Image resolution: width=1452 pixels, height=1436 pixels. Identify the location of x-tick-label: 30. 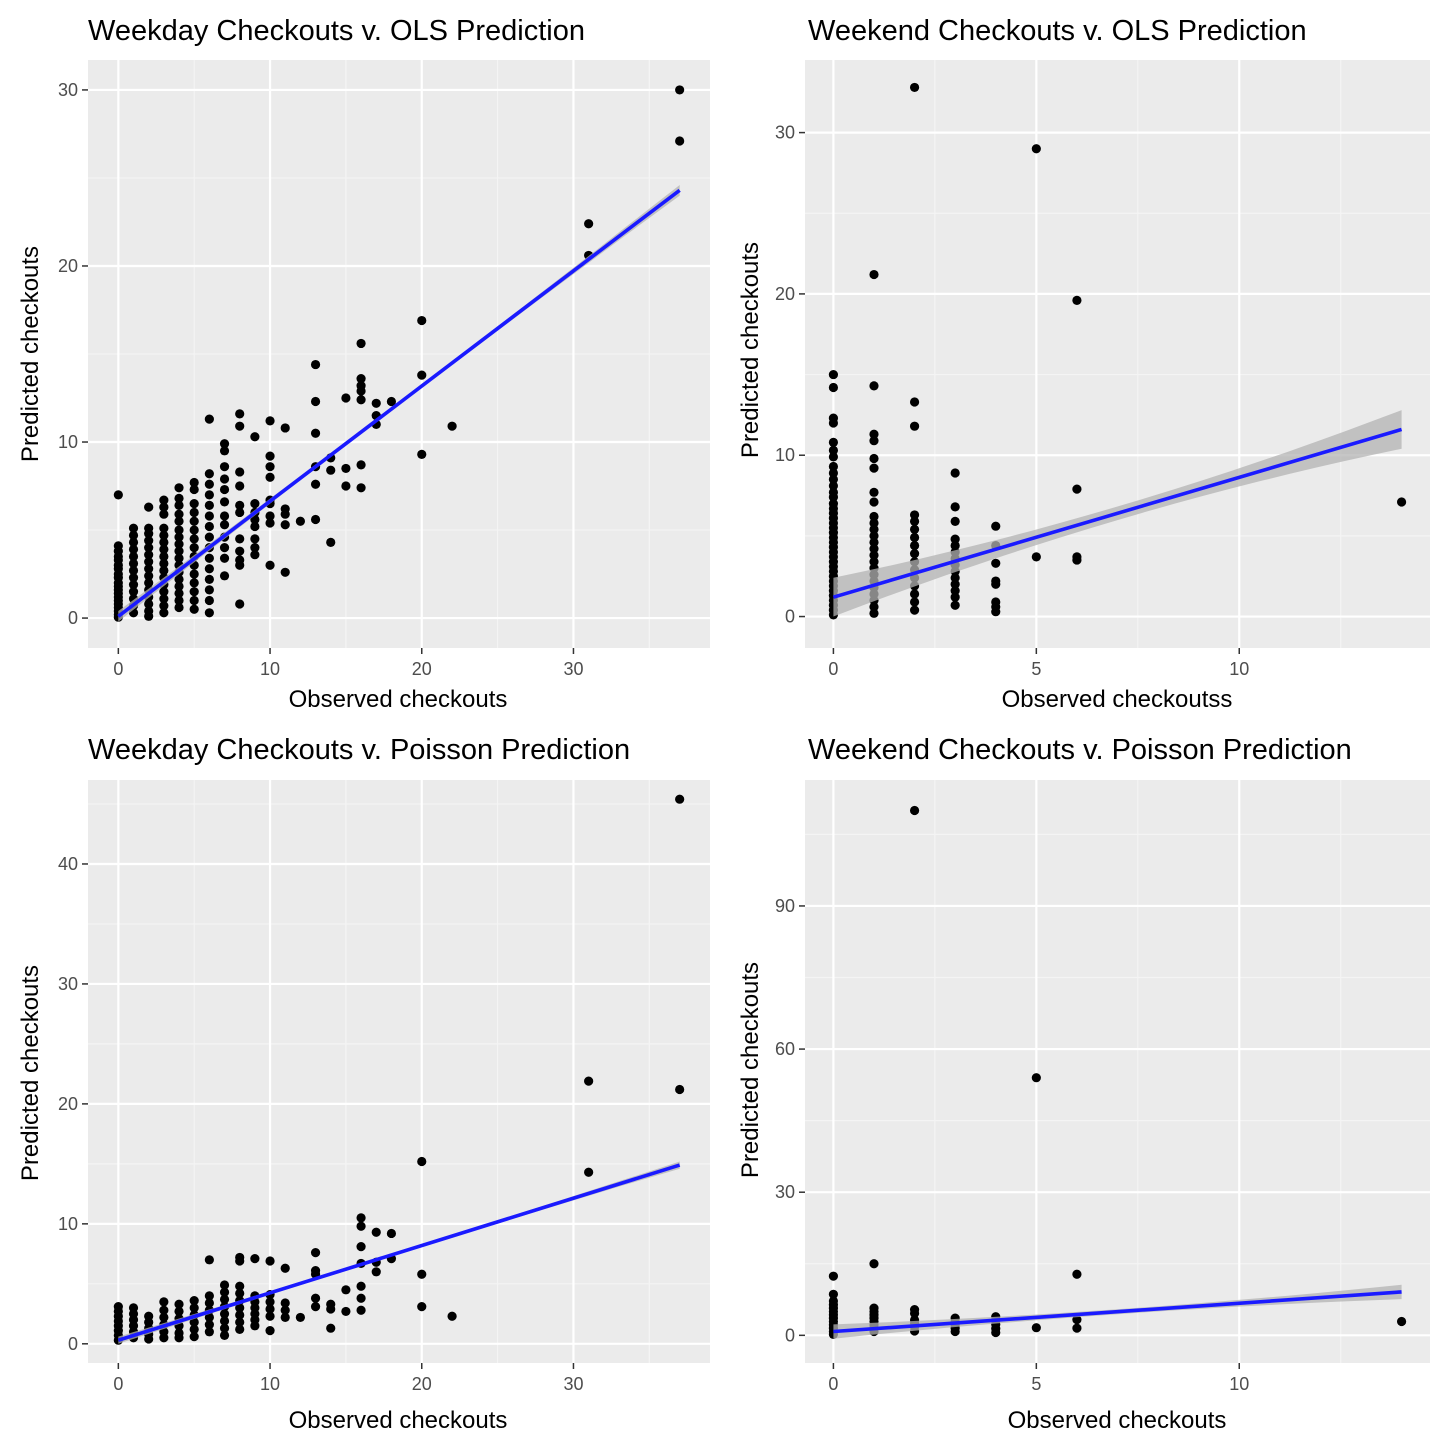
(573, 669).